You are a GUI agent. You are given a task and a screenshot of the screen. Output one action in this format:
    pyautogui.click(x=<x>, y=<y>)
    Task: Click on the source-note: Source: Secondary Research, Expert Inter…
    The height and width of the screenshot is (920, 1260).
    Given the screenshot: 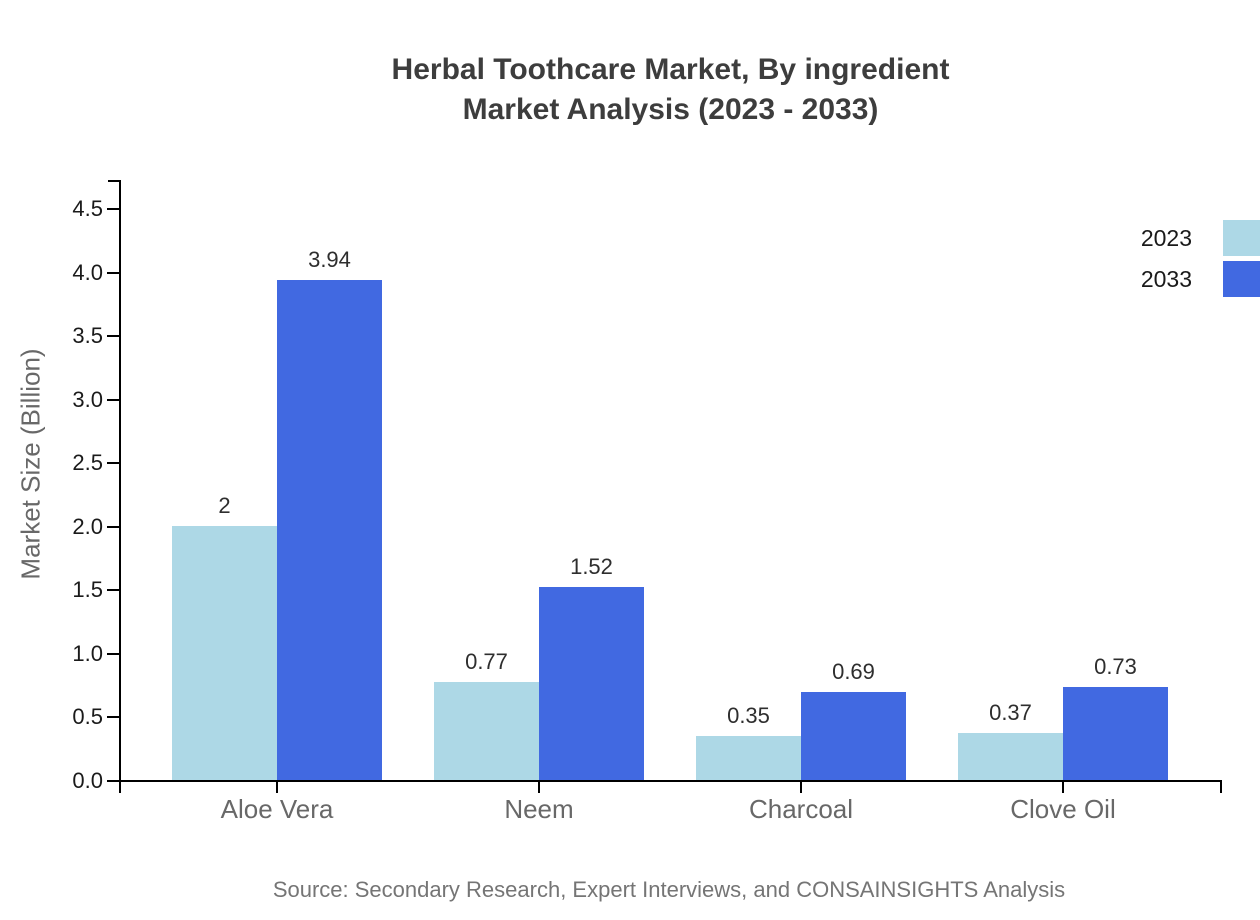 What is the action you would take?
    pyautogui.click(x=669, y=889)
    